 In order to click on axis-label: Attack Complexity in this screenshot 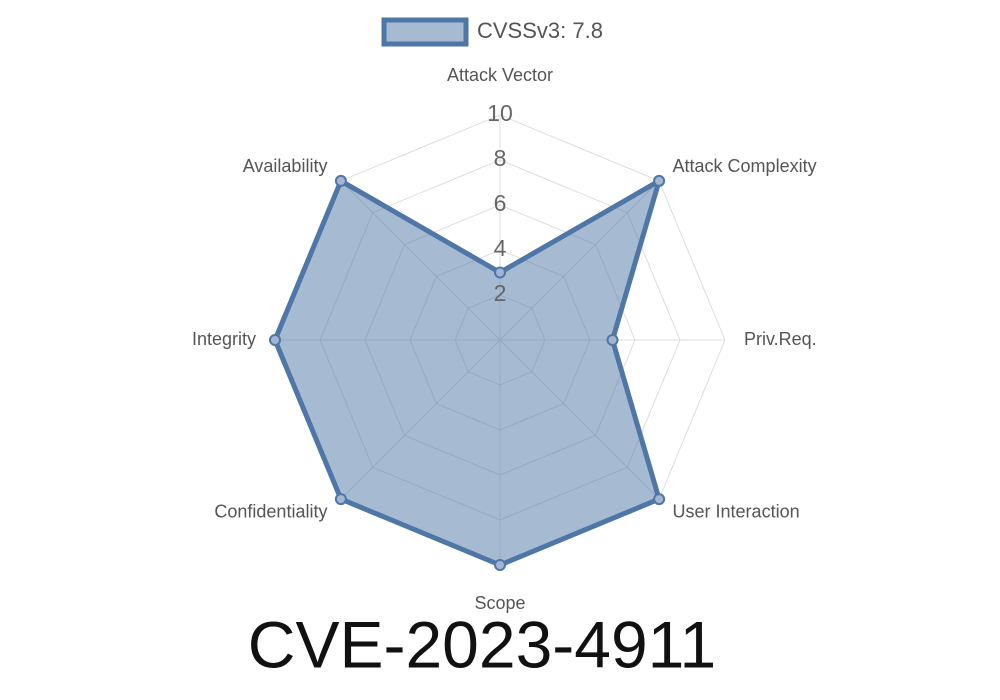, I will do `click(745, 166)`.